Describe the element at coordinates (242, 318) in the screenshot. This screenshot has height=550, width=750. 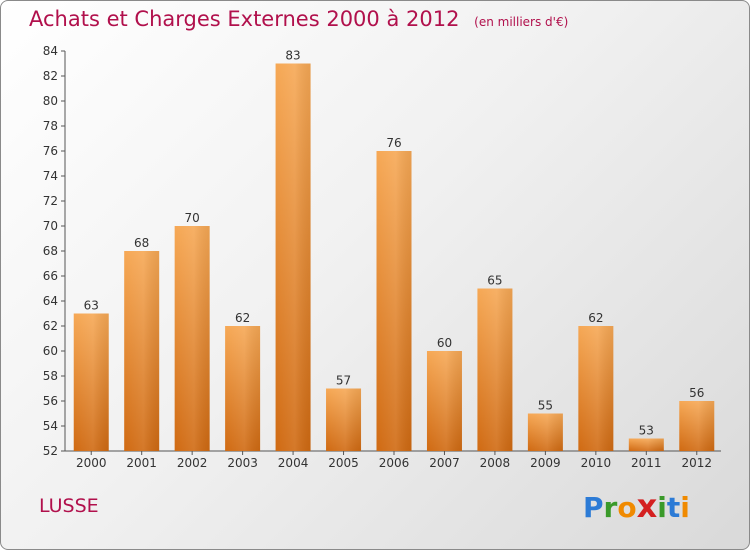
I see `value-label-2003: 62` at that location.